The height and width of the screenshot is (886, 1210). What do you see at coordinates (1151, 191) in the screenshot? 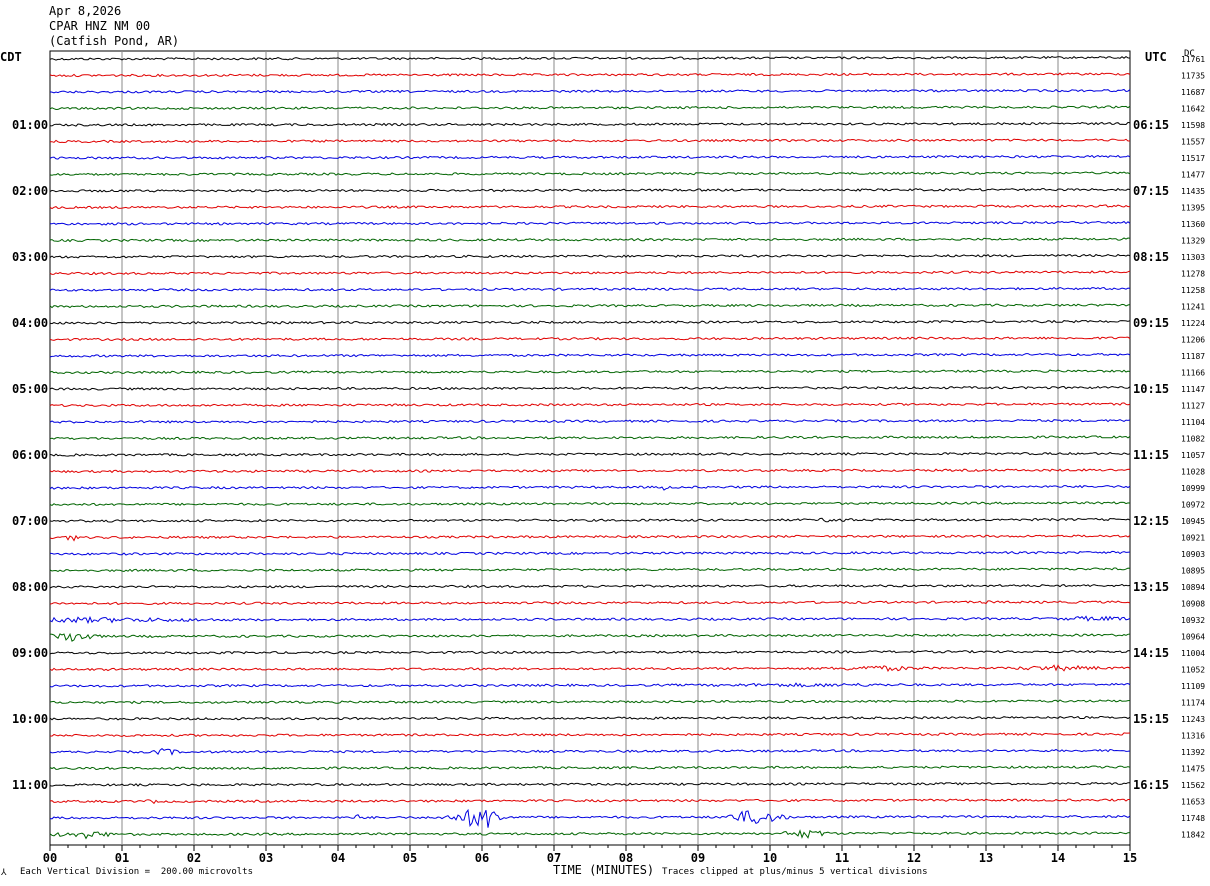
I see `right-time-label: 07:15` at bounding box center [1151, 191].